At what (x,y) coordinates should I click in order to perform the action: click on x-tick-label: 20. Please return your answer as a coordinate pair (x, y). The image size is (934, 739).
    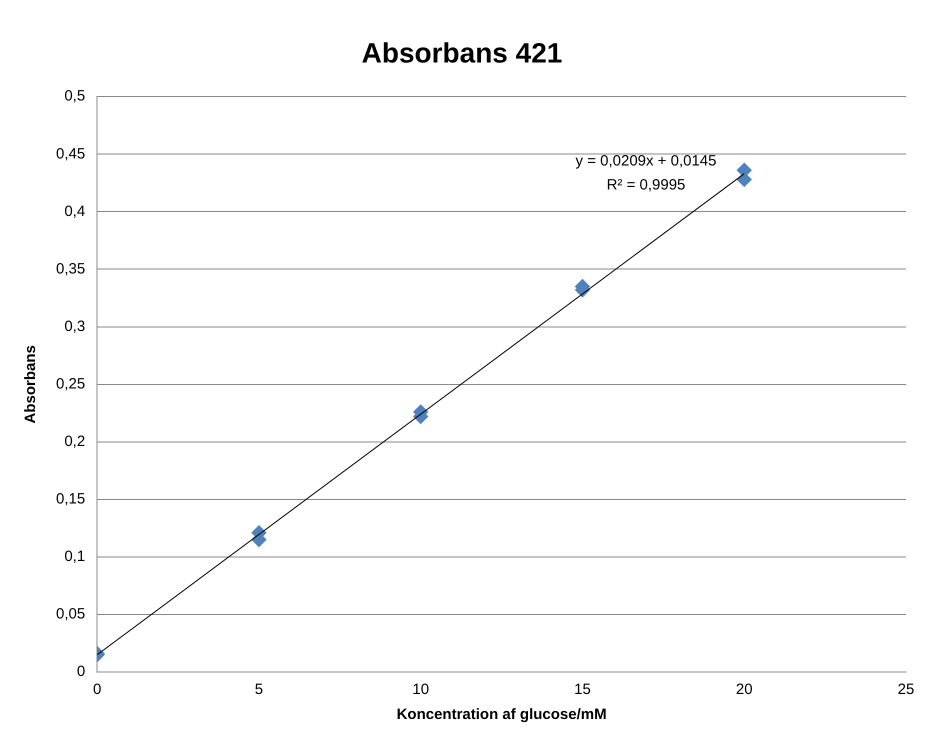
    Looking at the image, I should click on (744, 689).